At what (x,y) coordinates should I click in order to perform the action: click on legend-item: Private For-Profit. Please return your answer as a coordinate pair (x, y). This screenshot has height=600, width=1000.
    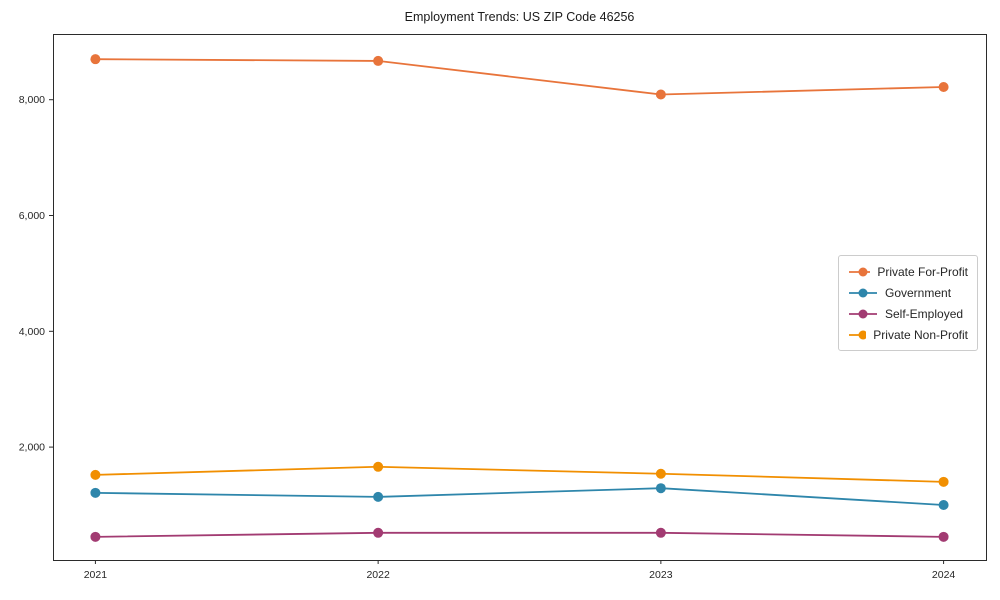
    Looking at the image, I should click on (908, 271).